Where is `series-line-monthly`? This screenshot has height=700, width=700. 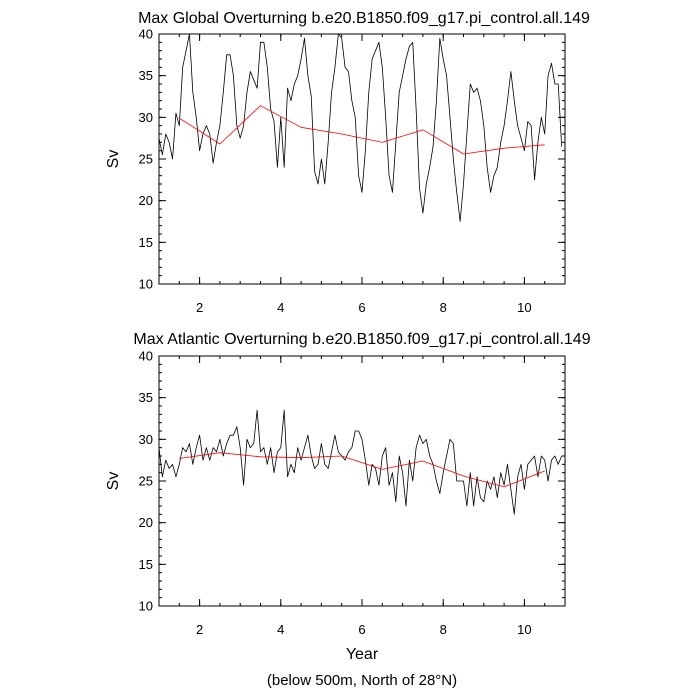 series-line-monthly is located at coordinates (360, 462).